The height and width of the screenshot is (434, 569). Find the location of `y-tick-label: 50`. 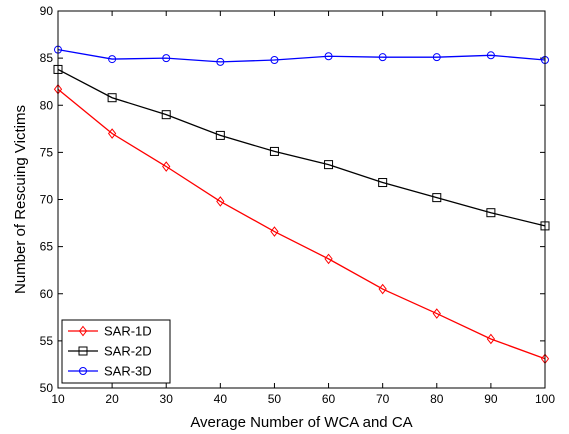

y-tick-label: 50 is located at coordinates (47, 388).